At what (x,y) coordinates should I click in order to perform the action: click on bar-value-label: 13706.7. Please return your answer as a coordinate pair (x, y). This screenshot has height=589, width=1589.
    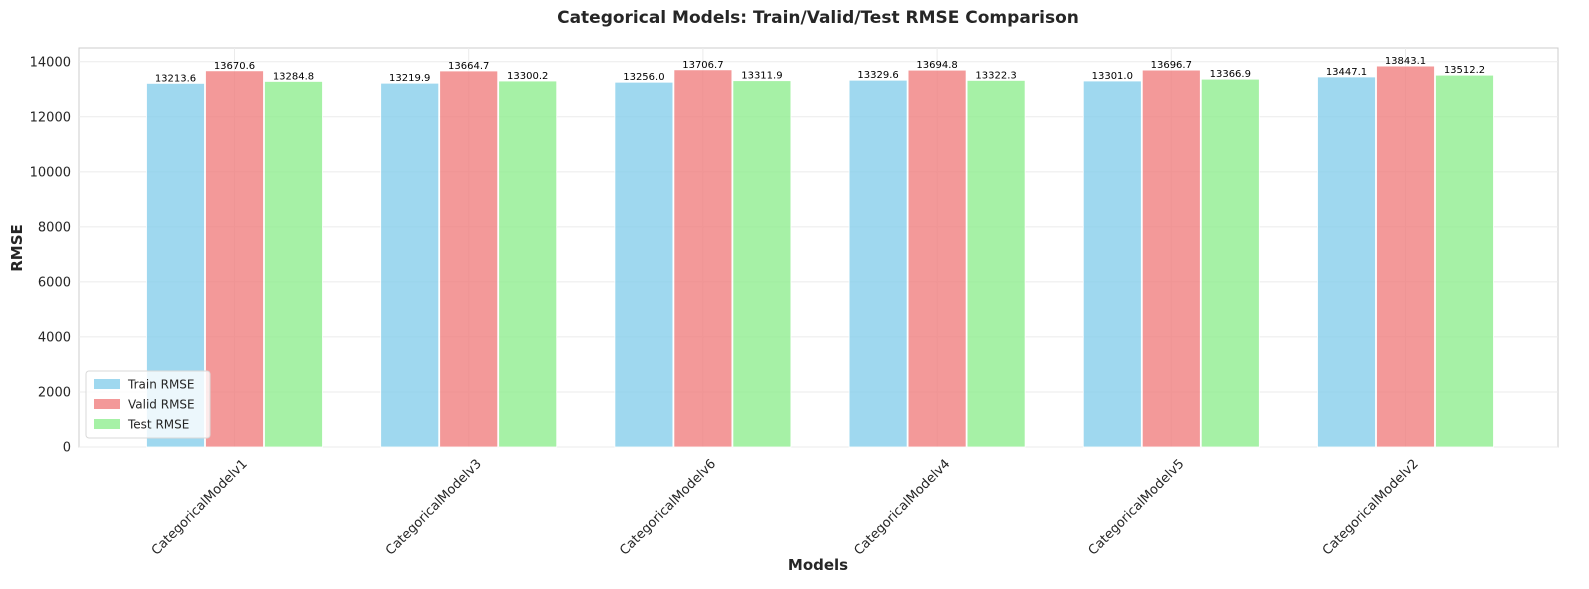
    Looking at the image, I should click on (702, 65).